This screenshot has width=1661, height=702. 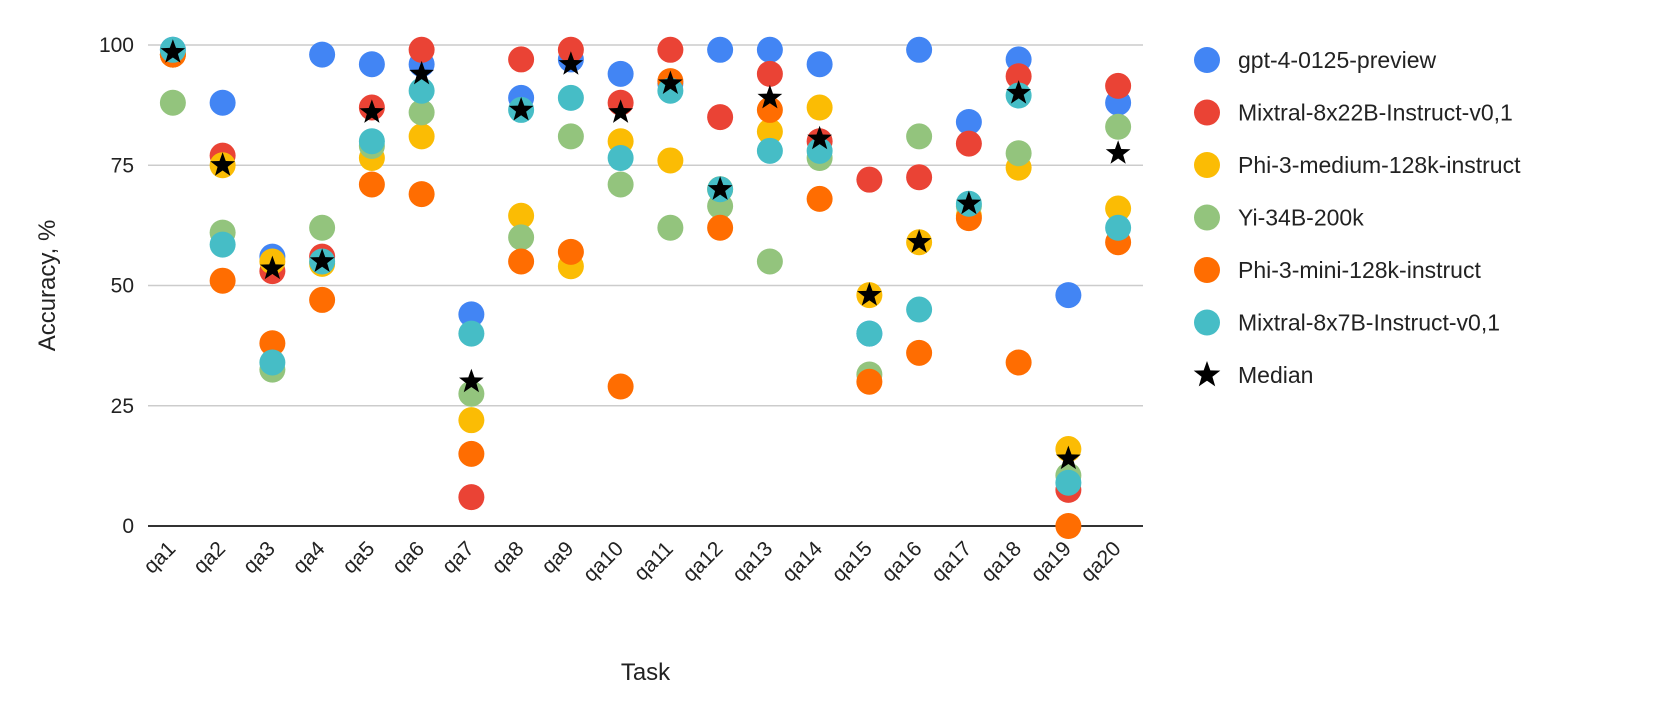 What do you see at coordinates (259, 557) in the screenshot?
I see `x-tick-label: qa3` at bounding box center [259, 557].